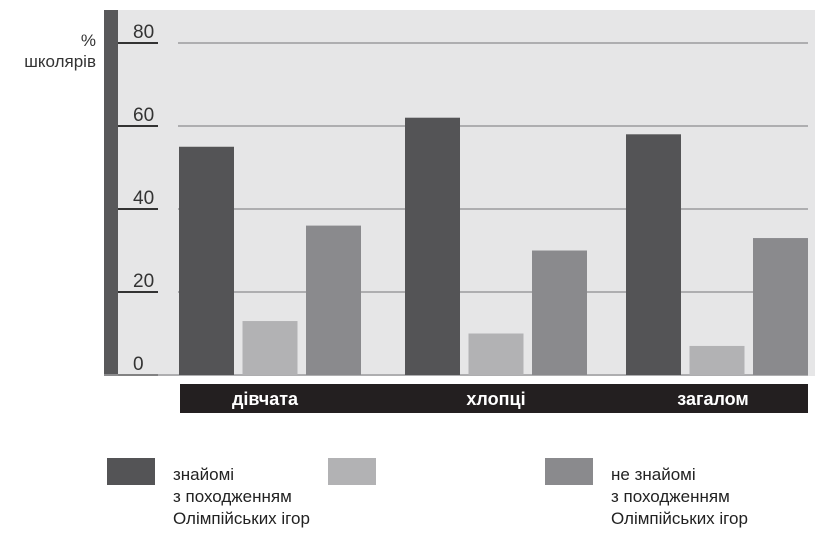  I want to click on bar-хлопці-2, so click(559, 312).